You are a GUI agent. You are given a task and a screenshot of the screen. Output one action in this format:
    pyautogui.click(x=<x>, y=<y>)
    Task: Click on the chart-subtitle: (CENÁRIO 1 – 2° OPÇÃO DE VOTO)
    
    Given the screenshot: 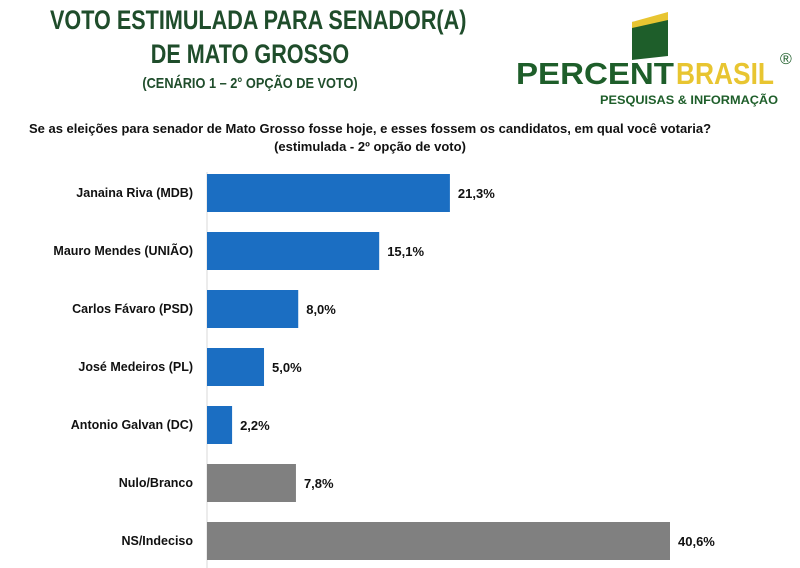 What is the action you would take?
    pyautogui.click(x=250, y=83)
    